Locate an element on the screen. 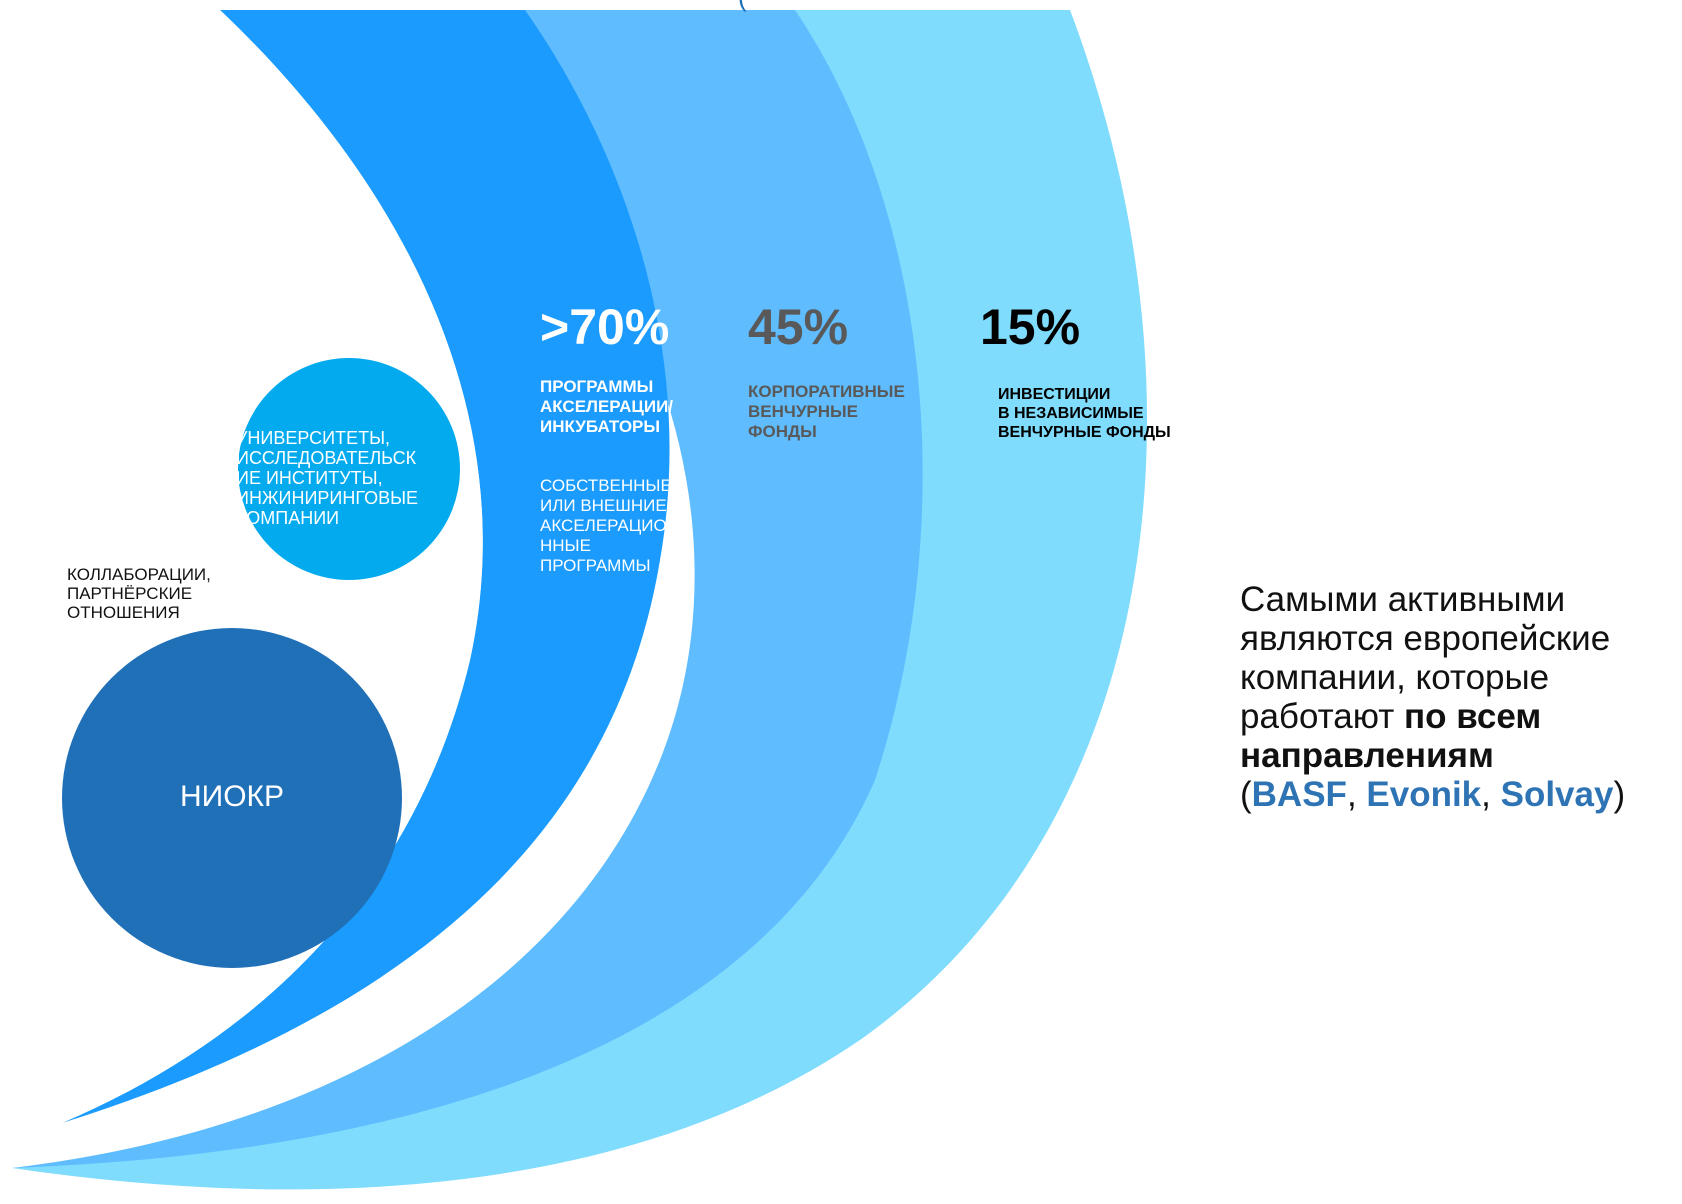 This screenshot has height=1204, width=1682. summary-line: компании, которые is located at coordinates (1395, 677).